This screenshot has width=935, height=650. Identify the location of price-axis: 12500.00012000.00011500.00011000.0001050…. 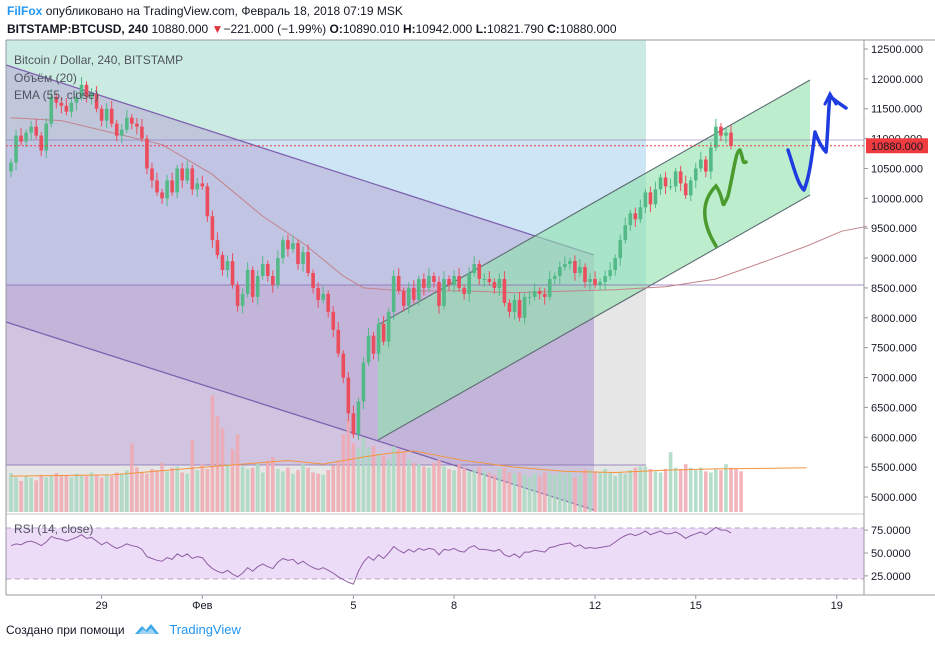
(893, 274).